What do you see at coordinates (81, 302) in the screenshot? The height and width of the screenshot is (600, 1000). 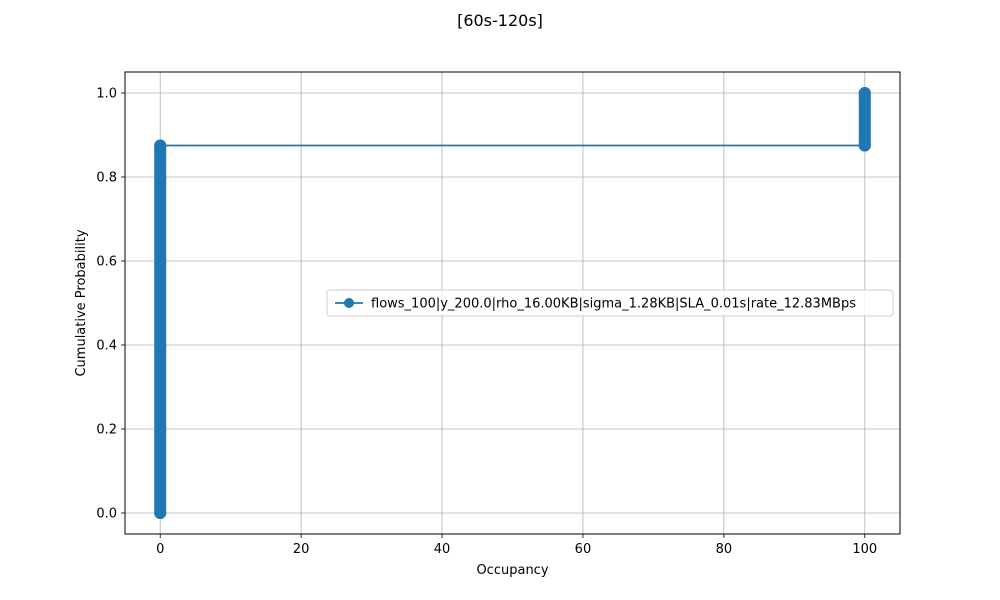 I see `y-axis-label: Cumulative Probability` at bounding box center [81, 302].